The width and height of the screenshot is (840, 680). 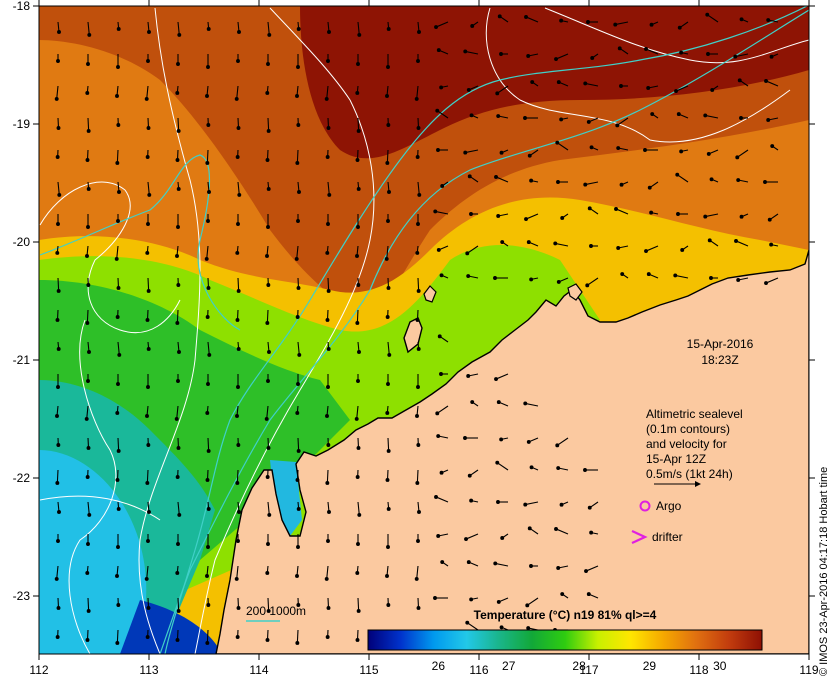 I want to click on date-label: 15-Apr-2016, so click(x=720, y=344).